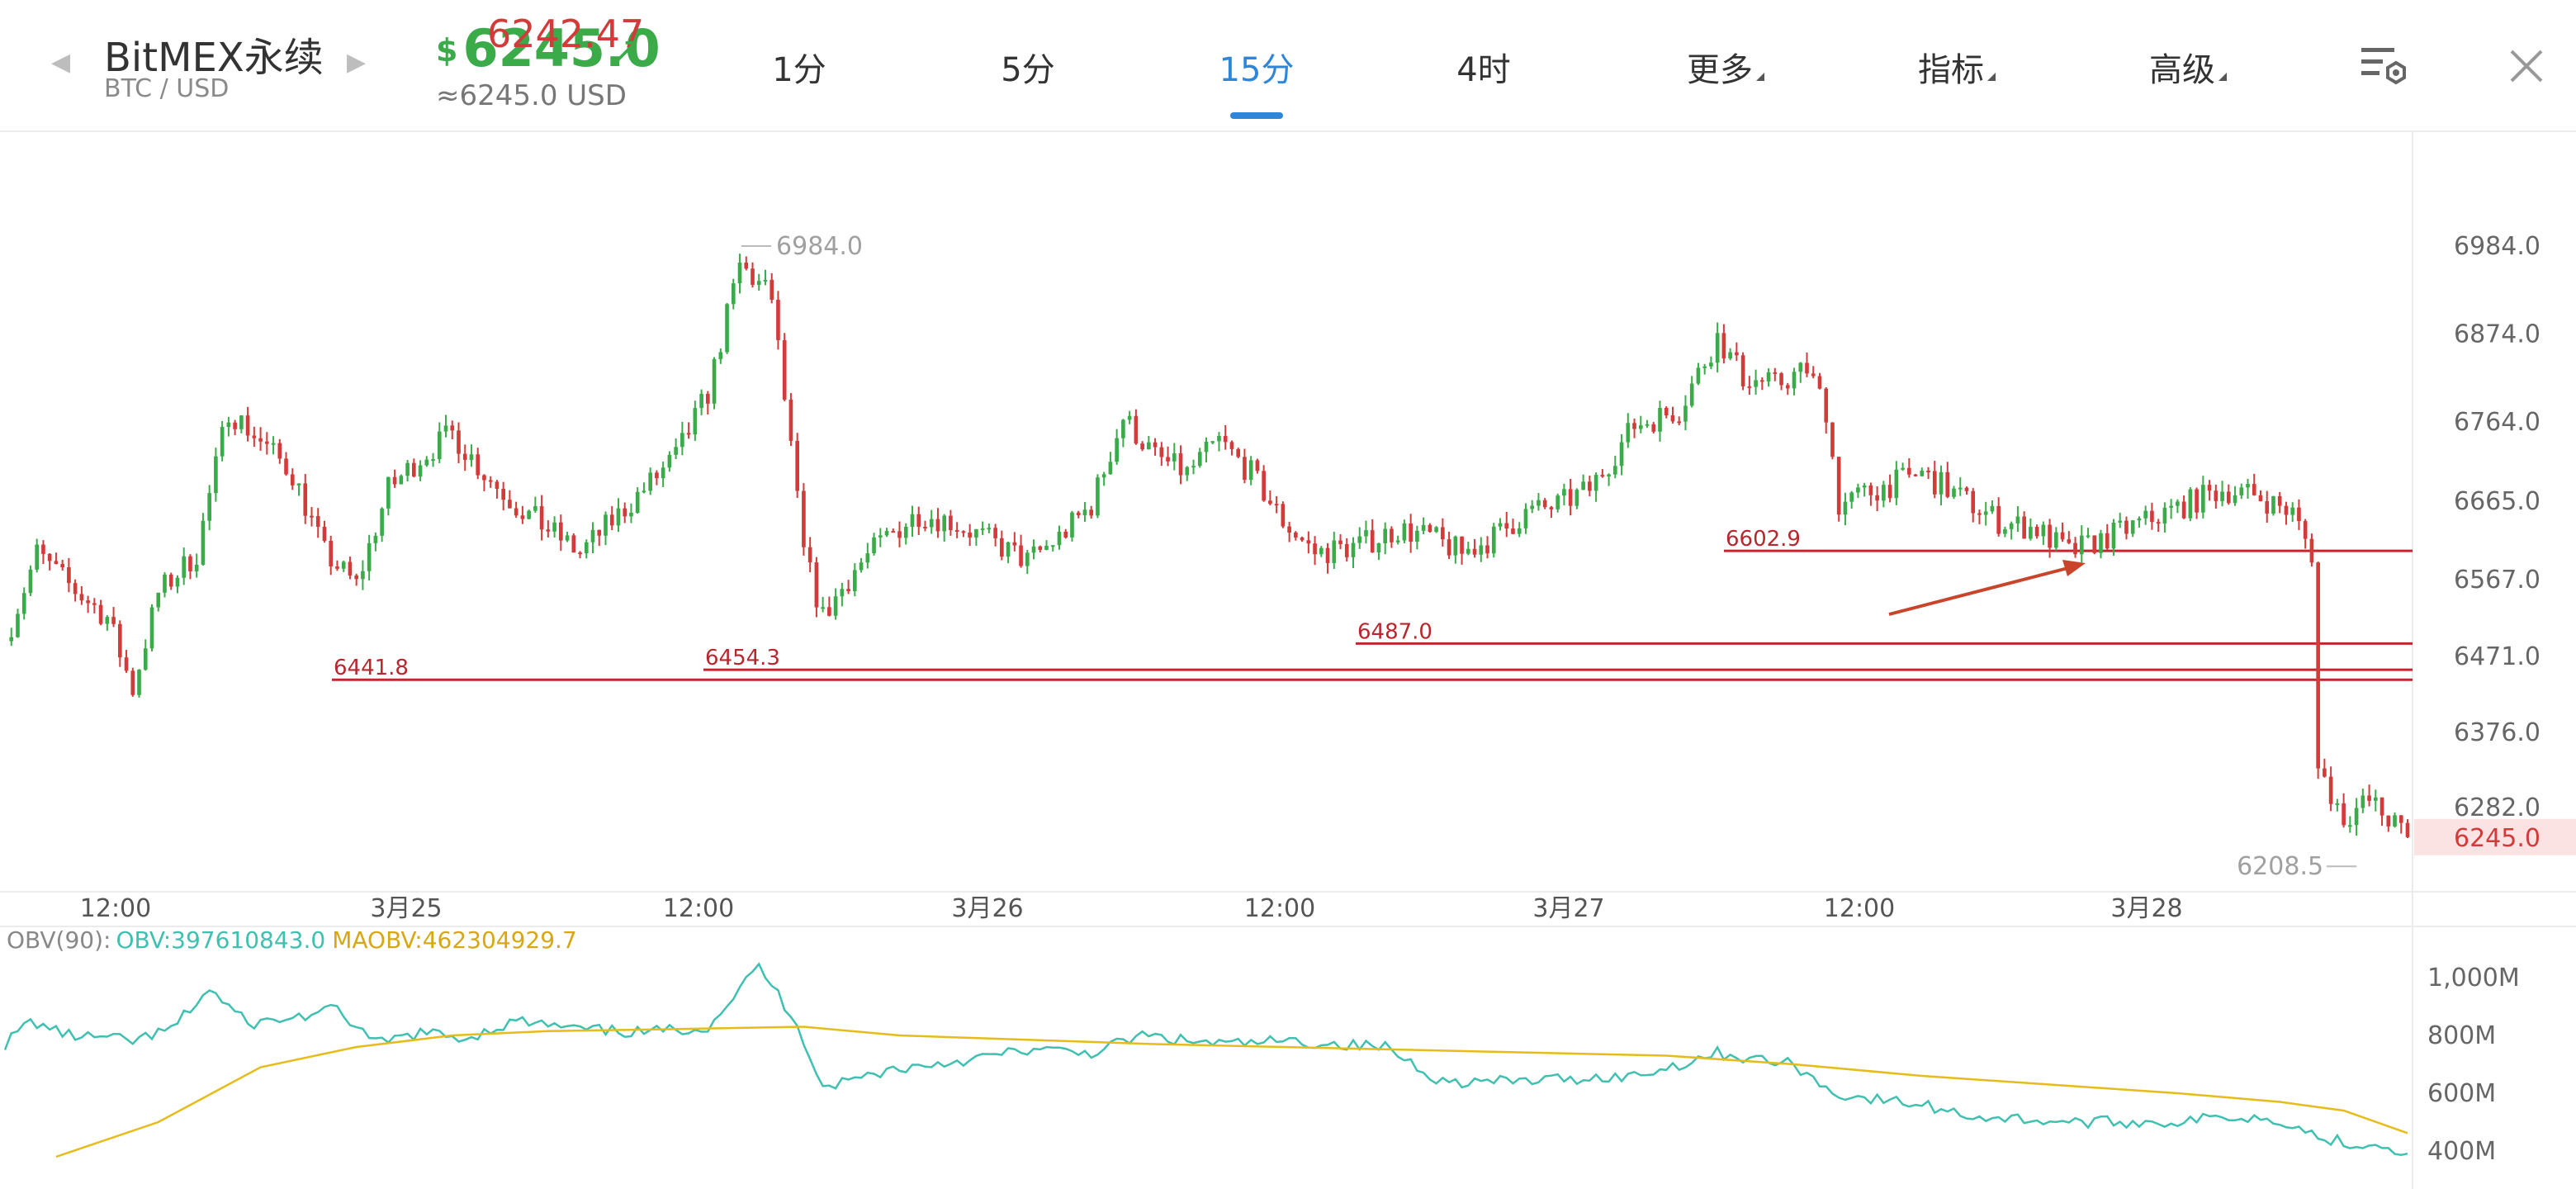  Describe the element at coordinates (1483, 70) in the screenshot. I see `tab-4h: 4时` at that location.